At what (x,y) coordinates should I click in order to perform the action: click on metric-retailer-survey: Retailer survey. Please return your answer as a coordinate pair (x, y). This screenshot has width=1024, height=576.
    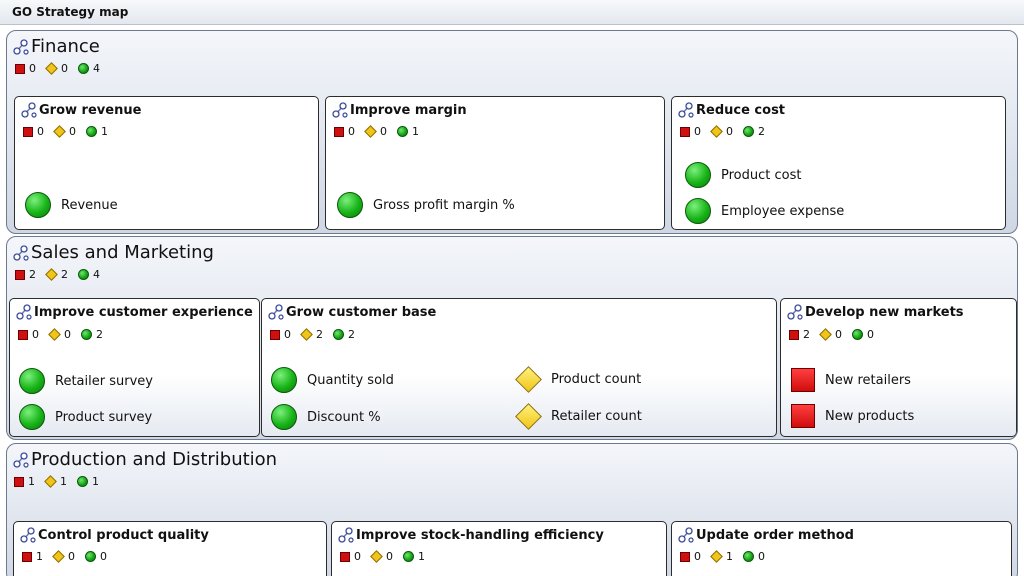
    Looking at the image, I should click on (86, 381).